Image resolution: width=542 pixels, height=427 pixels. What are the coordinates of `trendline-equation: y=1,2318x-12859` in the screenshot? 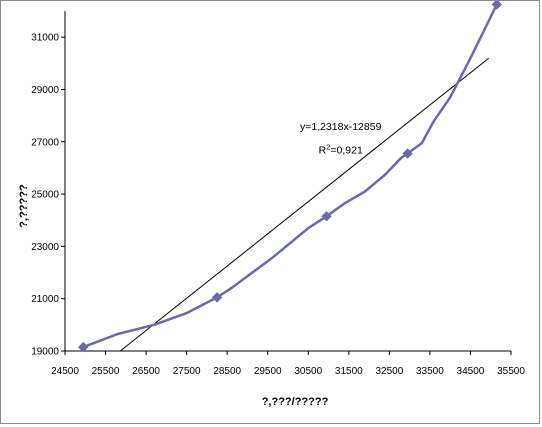 It's located at (341, 127).